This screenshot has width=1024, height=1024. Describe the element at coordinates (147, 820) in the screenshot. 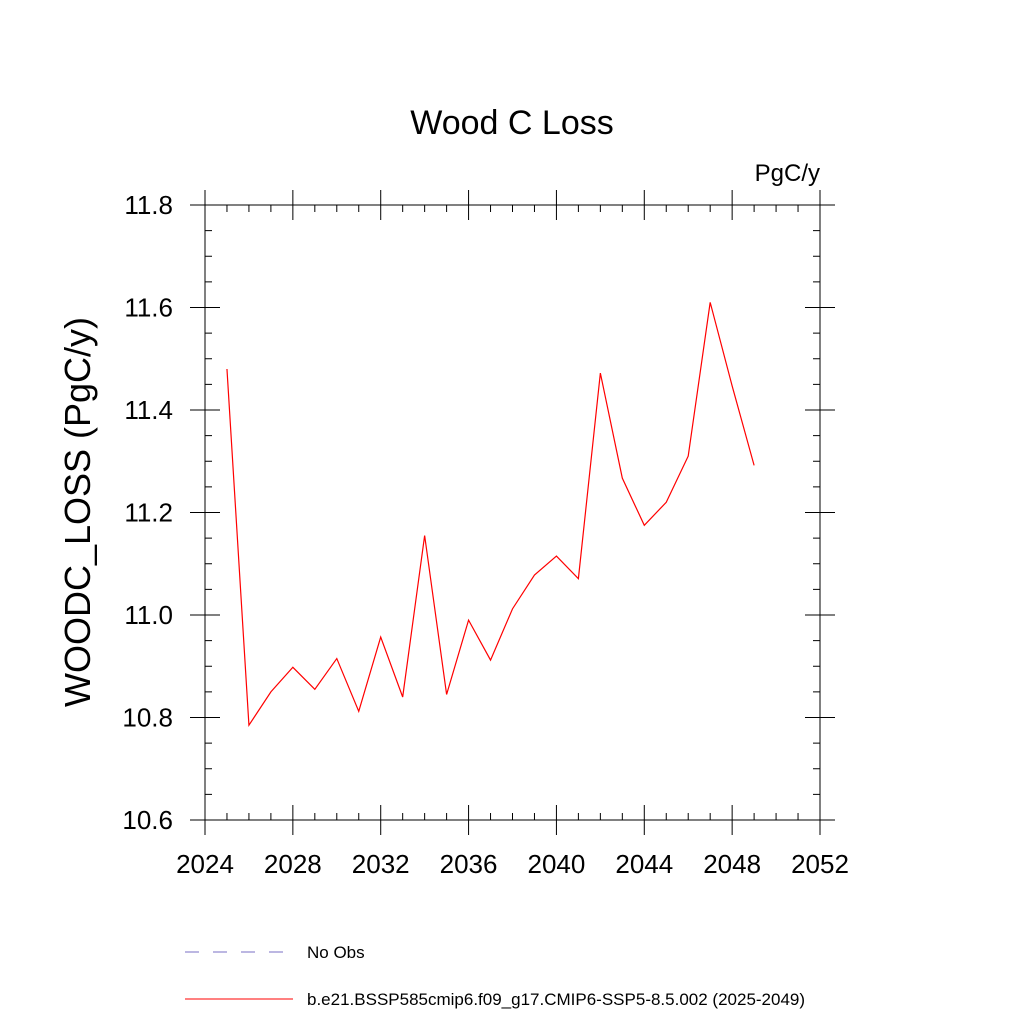

I see `y-tick-label: 10.6` at that location.